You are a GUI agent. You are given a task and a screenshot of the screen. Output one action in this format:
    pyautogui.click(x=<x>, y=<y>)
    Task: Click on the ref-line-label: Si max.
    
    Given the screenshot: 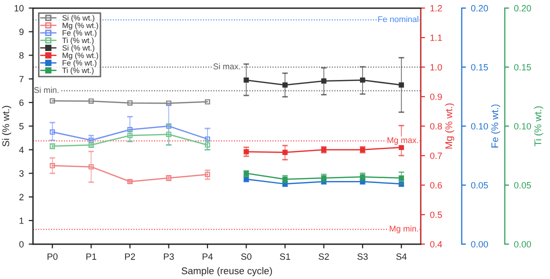 What is the action you would take?
    pyautogui.click(x=226, y=66)
    